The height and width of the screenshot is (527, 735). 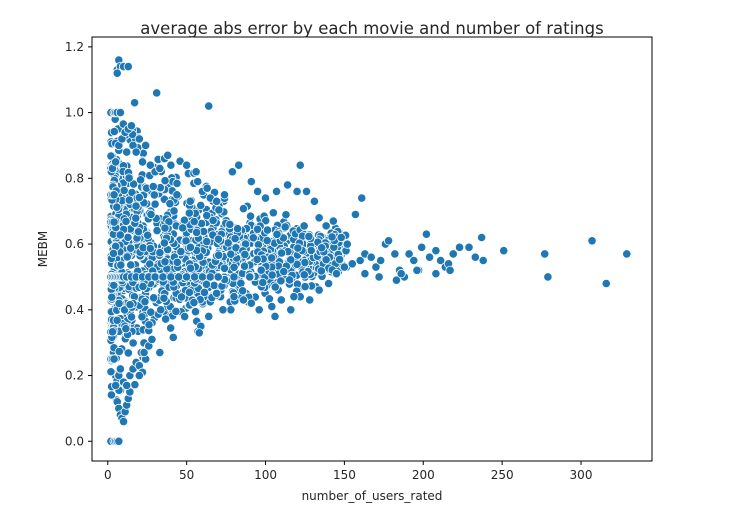 What do you see at coordinates (74, 441) in the screenshot?
I see `y-tick-label: 0.0` at bounding box center [74, 441].